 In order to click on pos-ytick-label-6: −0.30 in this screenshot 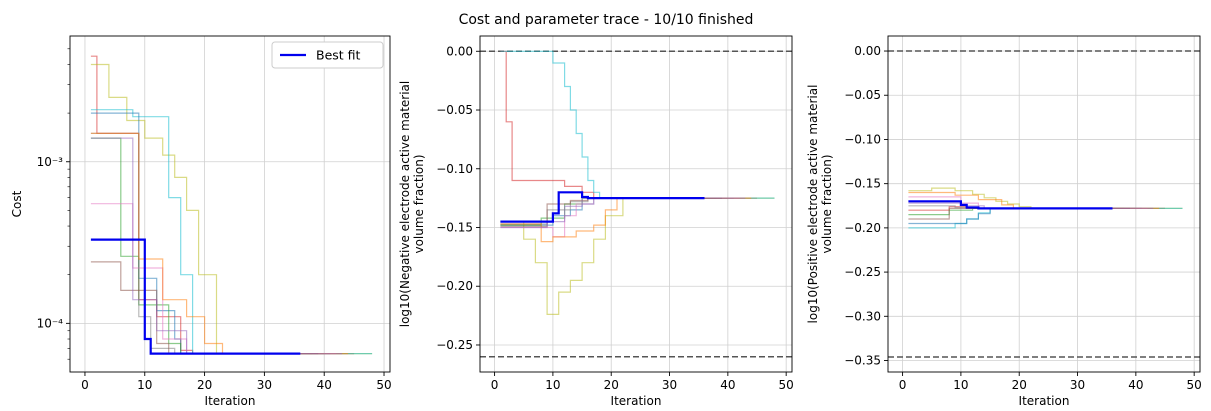, I will do `click(862, 316)`.